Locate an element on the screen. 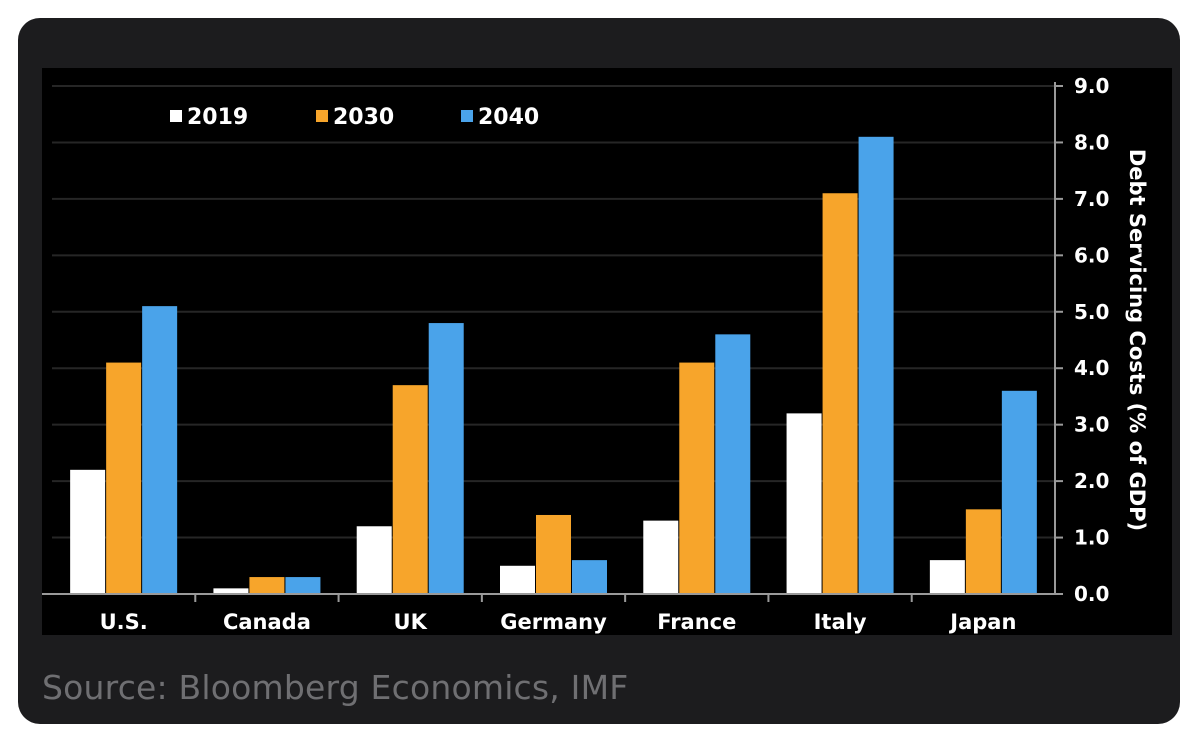 The width and height of the screenshot is (1200, 752). legend-swatch-2030 is located at coordinates (322, 116).